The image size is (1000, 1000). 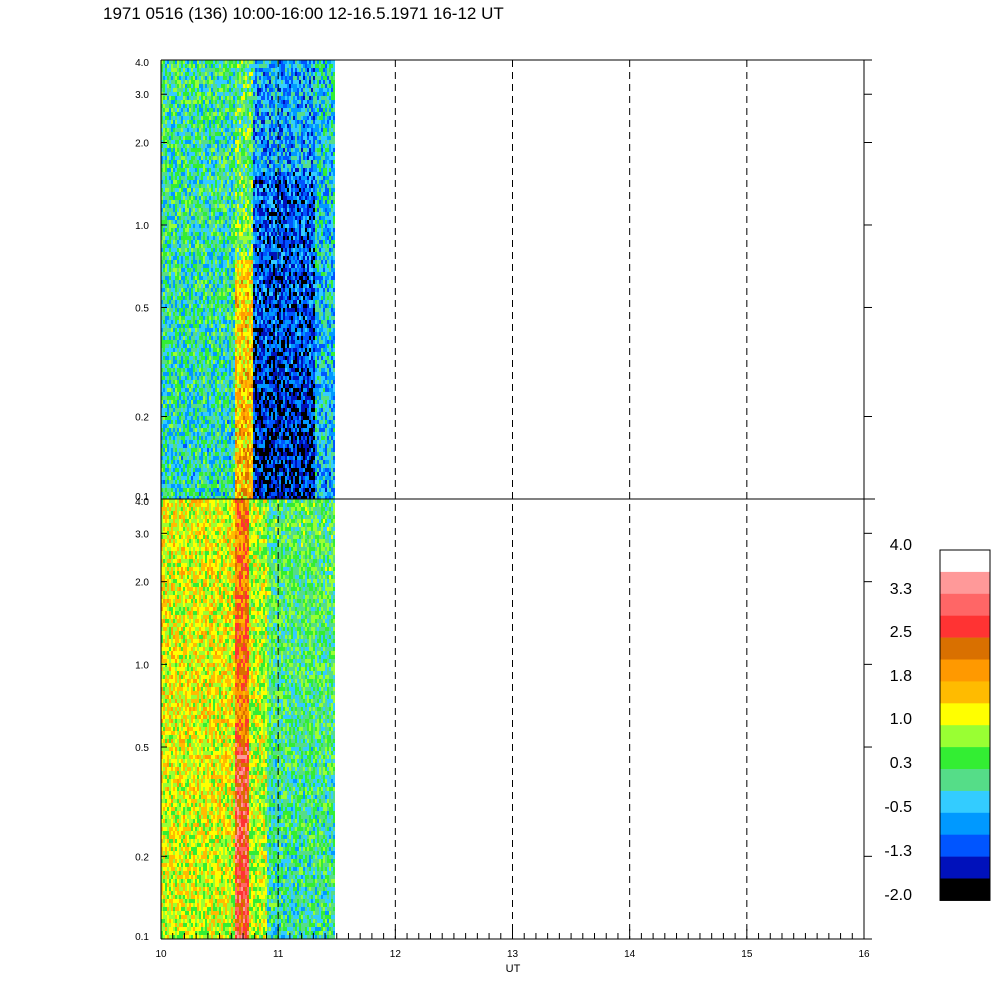 What do you see at coordinates (513, 954) in the screenshot?
I see `x-tick-label: 13` at bounding box center [513, 954].